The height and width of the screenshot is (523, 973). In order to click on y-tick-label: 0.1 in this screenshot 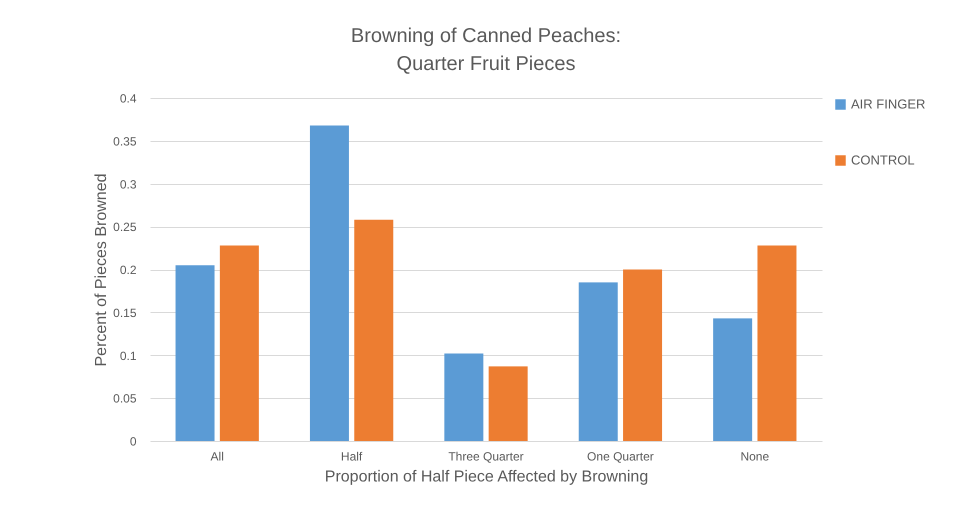, I will do `click(128, 355)`.